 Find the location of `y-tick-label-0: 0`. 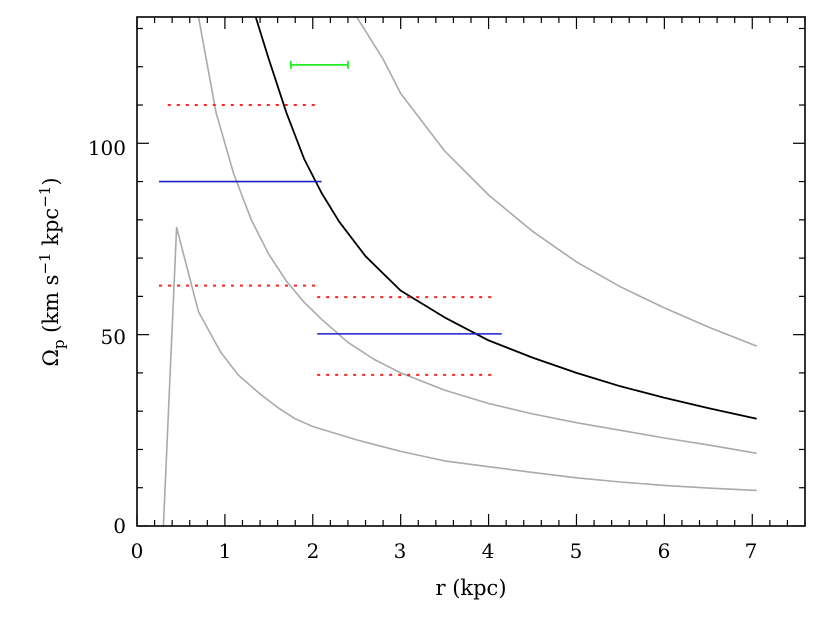

y-tick-label-0: 0 is located at coordinates (119, 526).